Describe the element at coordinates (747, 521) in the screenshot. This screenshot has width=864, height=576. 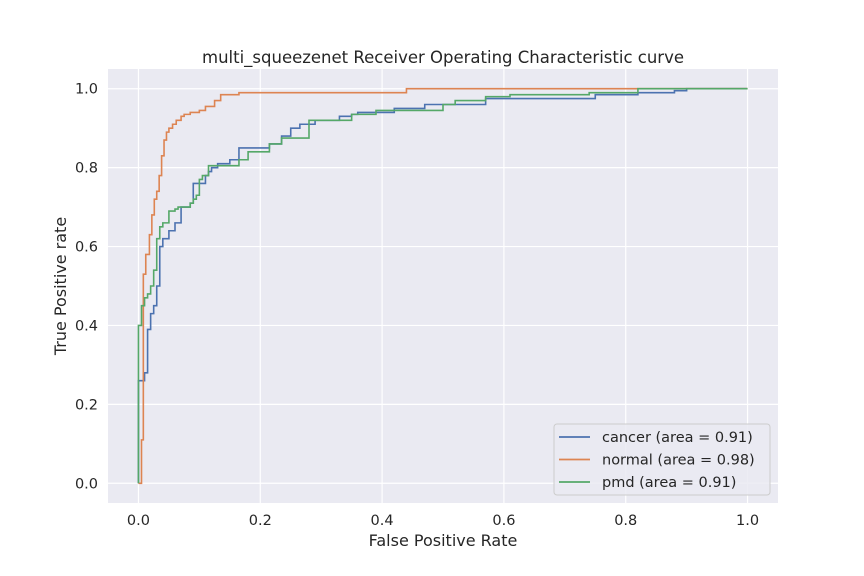
I see `x-tick-label: 1.0` at that location.